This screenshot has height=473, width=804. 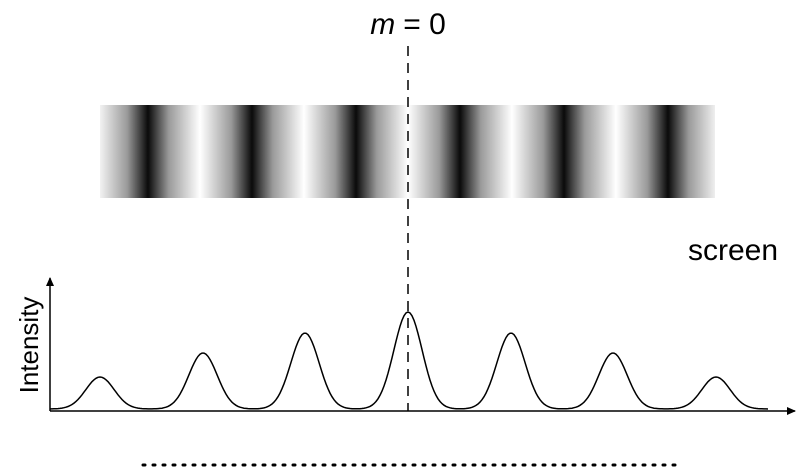 I want to click on axis-label: Intensity, so click(x=29, y=345).